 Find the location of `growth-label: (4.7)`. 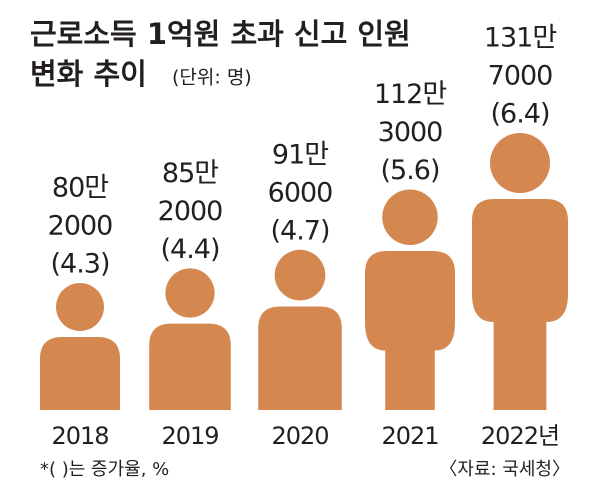

growth-label: (4.7) is located at coordinates (299, 230).